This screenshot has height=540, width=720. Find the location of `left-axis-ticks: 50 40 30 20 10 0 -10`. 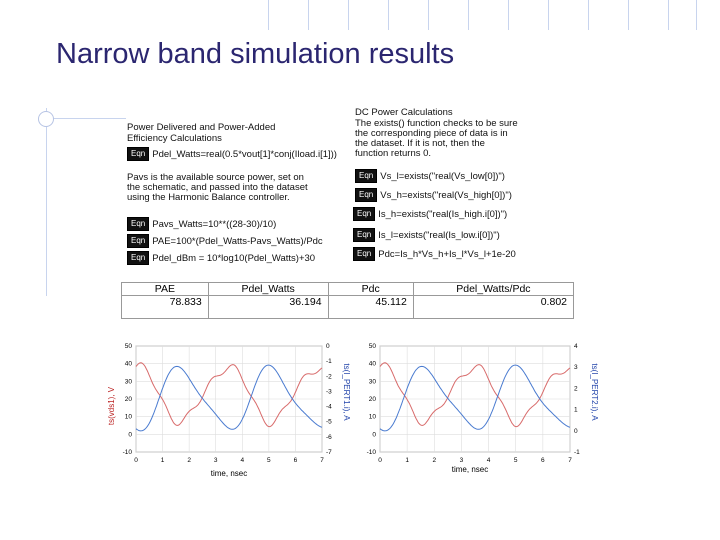

left-axis-ticks: 50 40 30 20 10 0 -10 is located at coordinates (372, 399).